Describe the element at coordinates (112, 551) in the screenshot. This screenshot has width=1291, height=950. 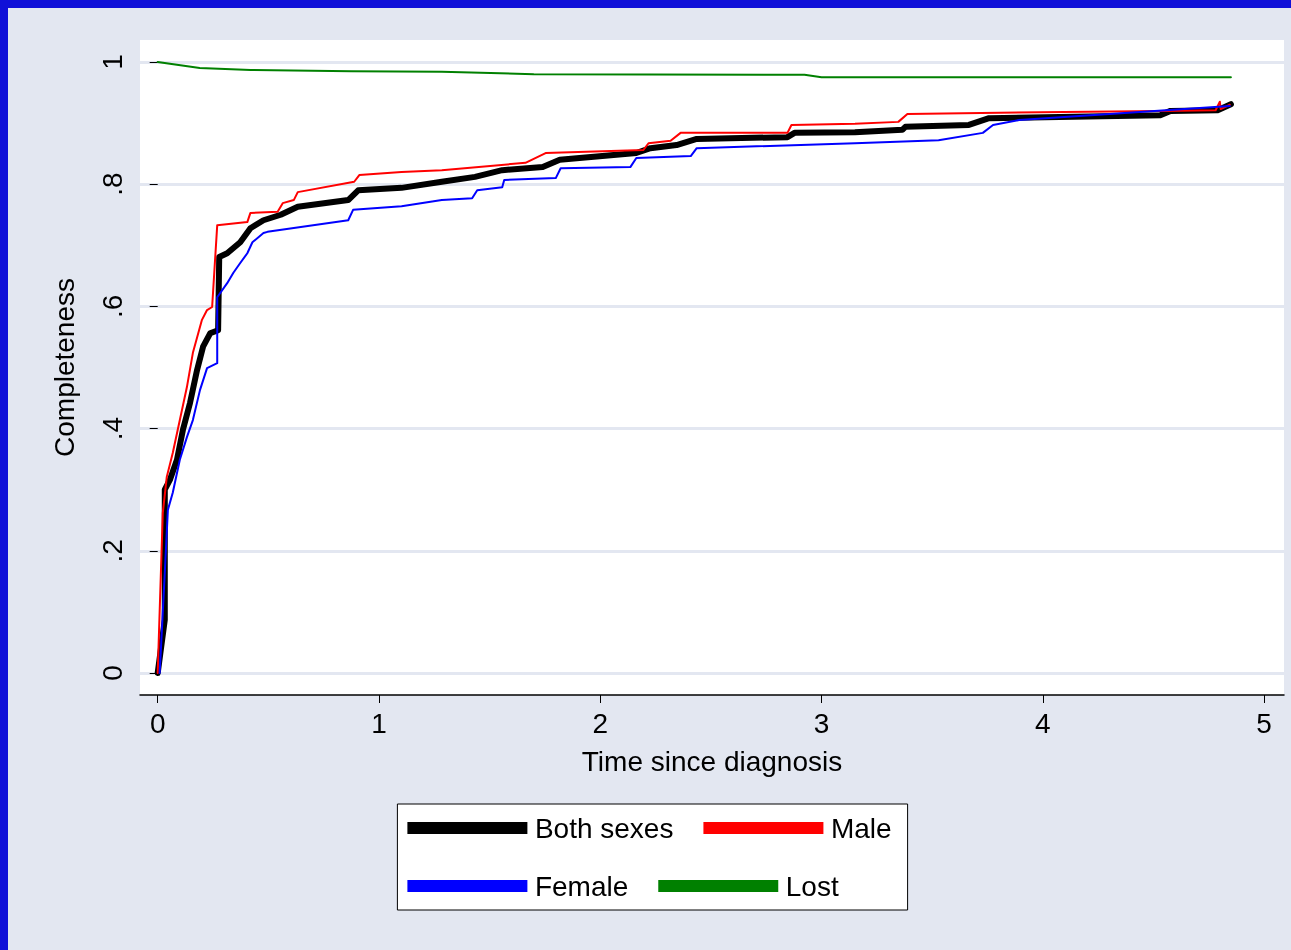
I see `y-tick-label: .2` at that location.